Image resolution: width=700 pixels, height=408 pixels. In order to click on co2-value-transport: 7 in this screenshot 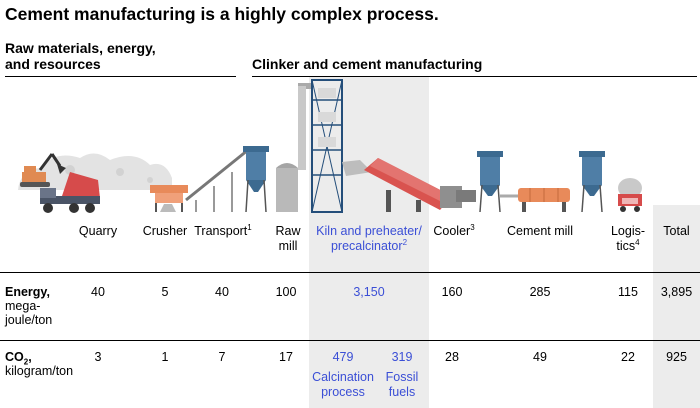, I will do `click(222, 357)`.